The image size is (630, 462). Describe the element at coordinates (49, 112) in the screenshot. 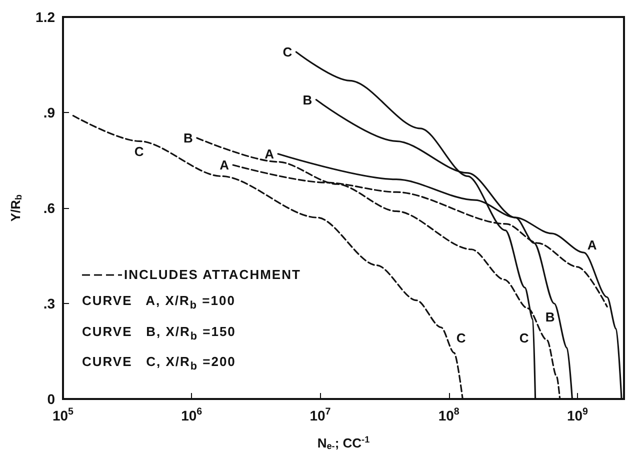

I see `y-tick-label: .9` at that location.